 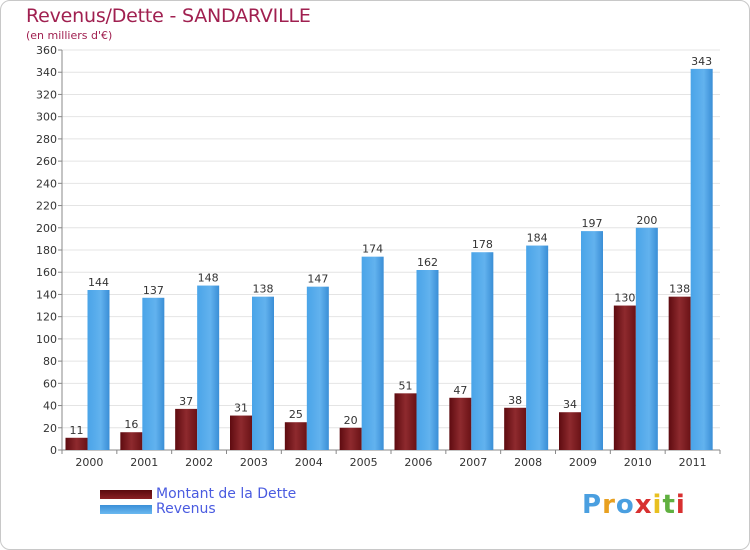 I want to click on y-tick-label: 320, so click(x=46, y=94).